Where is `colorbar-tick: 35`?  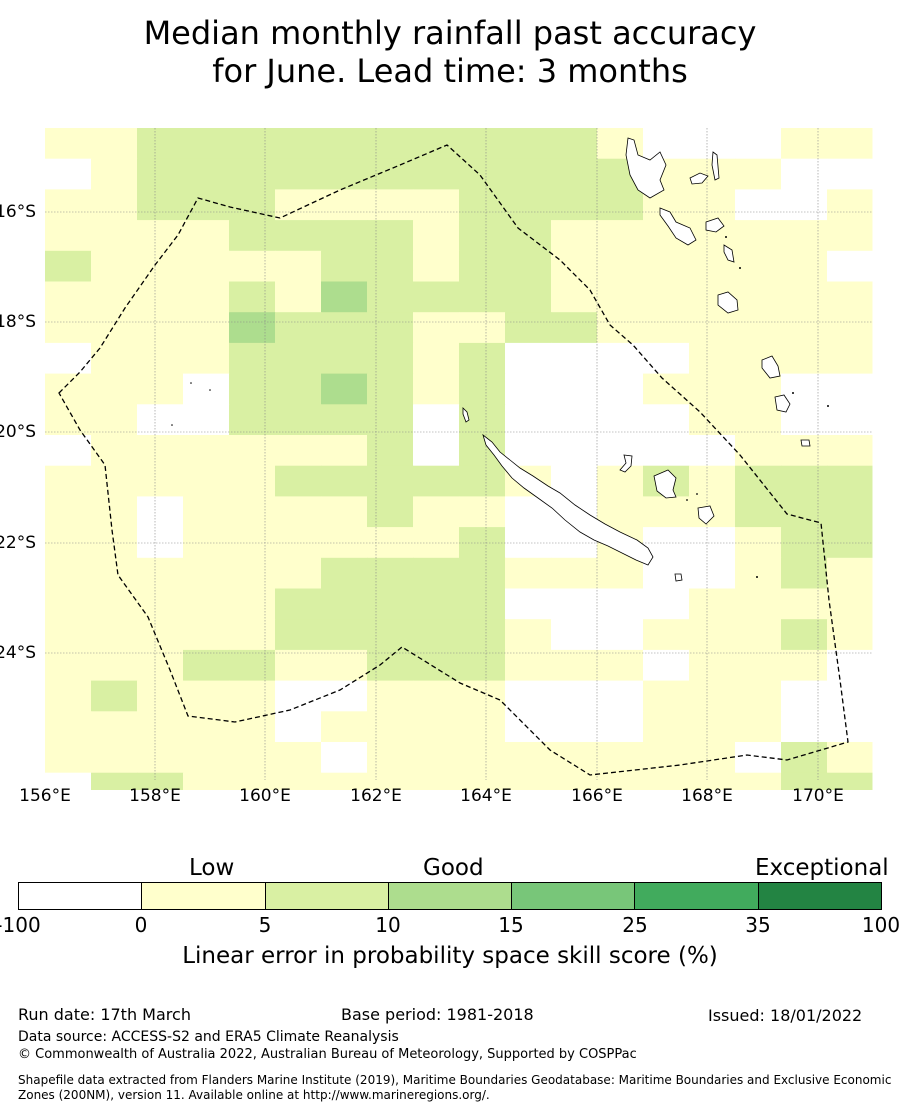 colorbar-tick: 35 is located at coordinates (758, 925).